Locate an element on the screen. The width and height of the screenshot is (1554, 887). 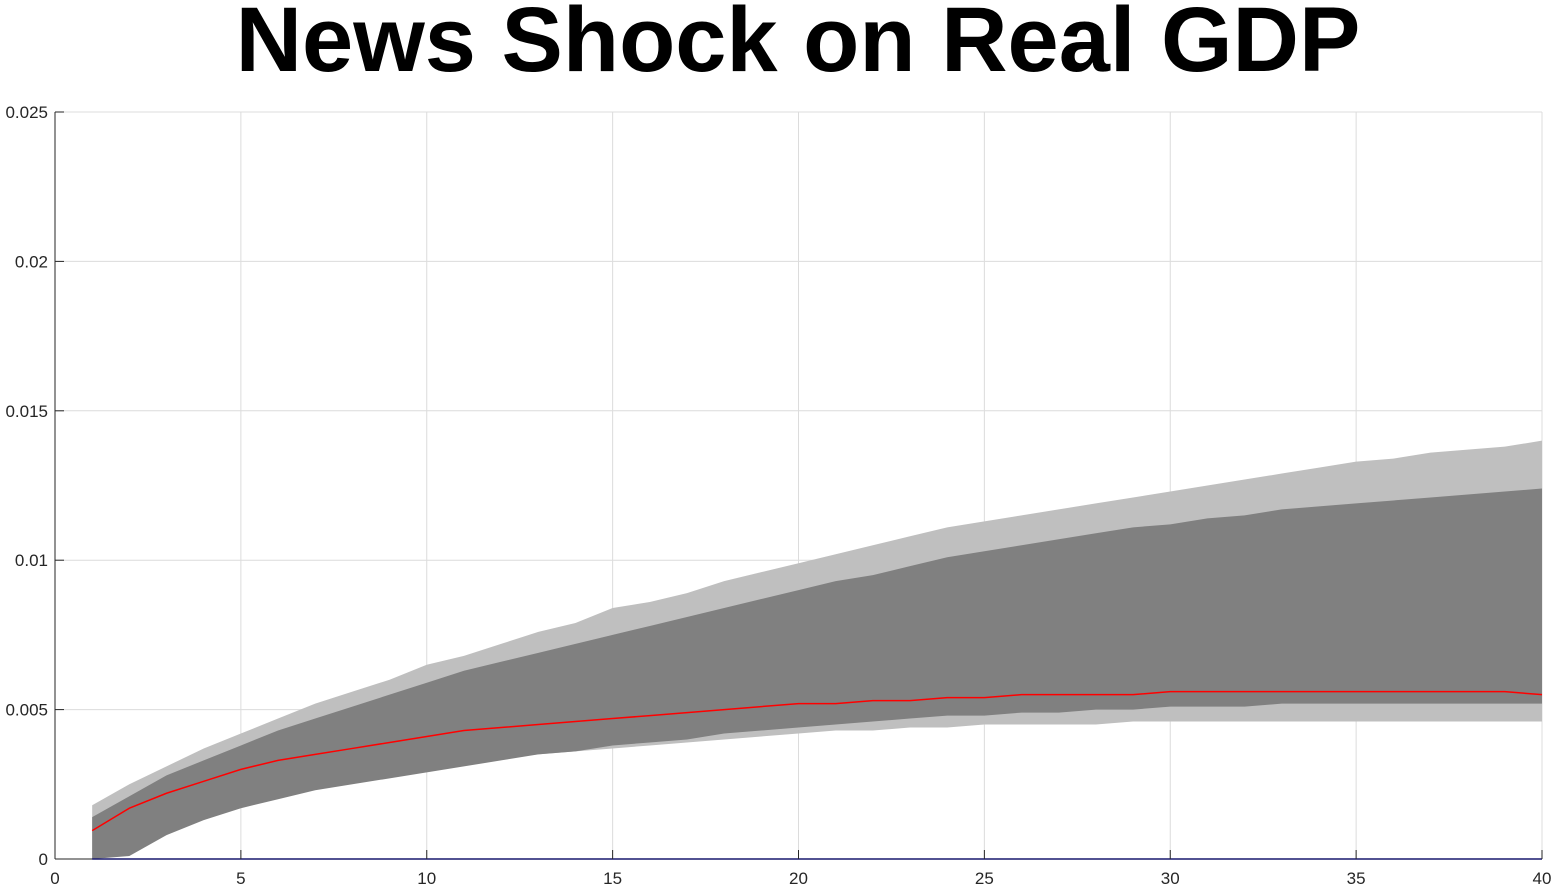
x-tick-label: 20 is located at coordinates (798, 878).